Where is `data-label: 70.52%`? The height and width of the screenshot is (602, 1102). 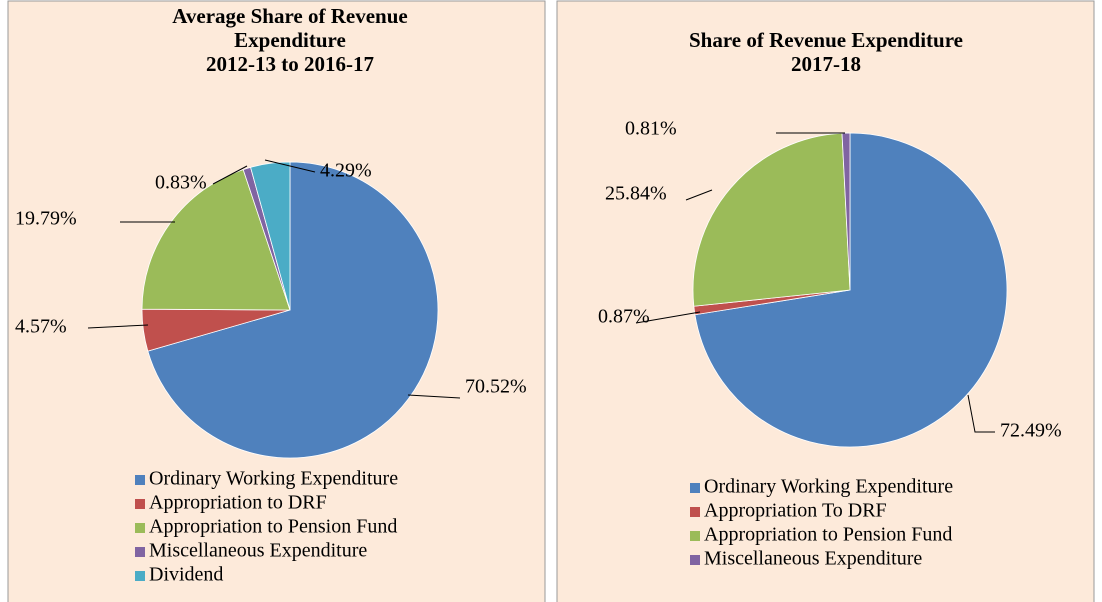
data-label: 70.52% is located at coordinates (496, 387).